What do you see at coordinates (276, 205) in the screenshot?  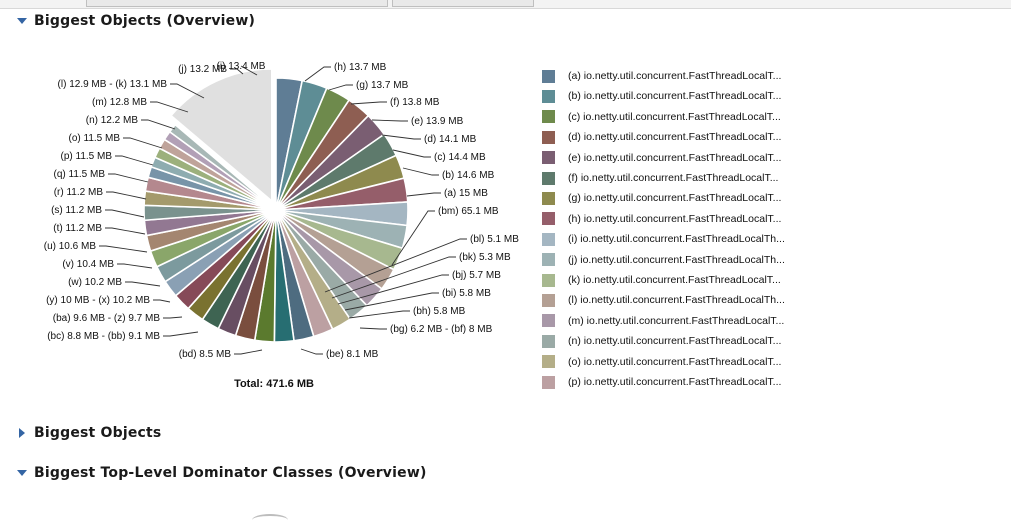 I see `pie-slices` at bounding box center [276, 205].